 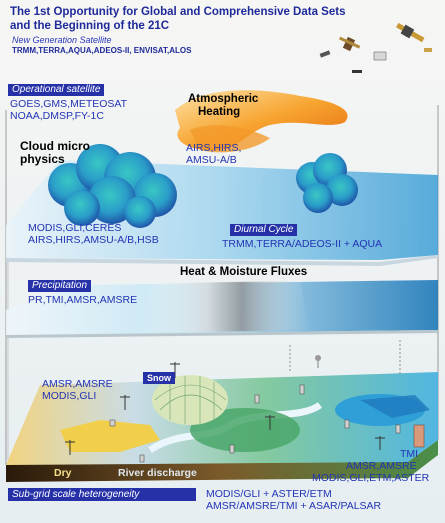 I want to click on footer-tag-bg, so click(x=102, y=494).